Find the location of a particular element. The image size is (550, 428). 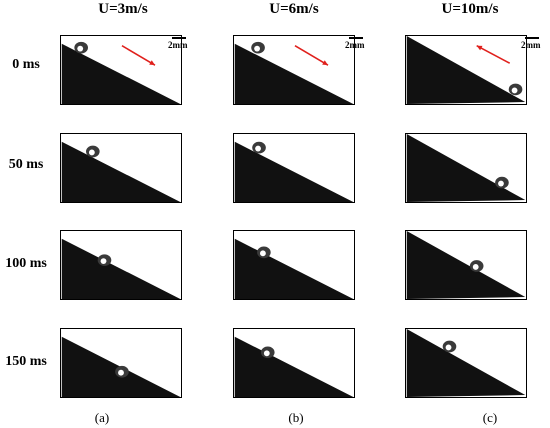

column-header-b: U=6m/s is located at coordinates (294, 9).